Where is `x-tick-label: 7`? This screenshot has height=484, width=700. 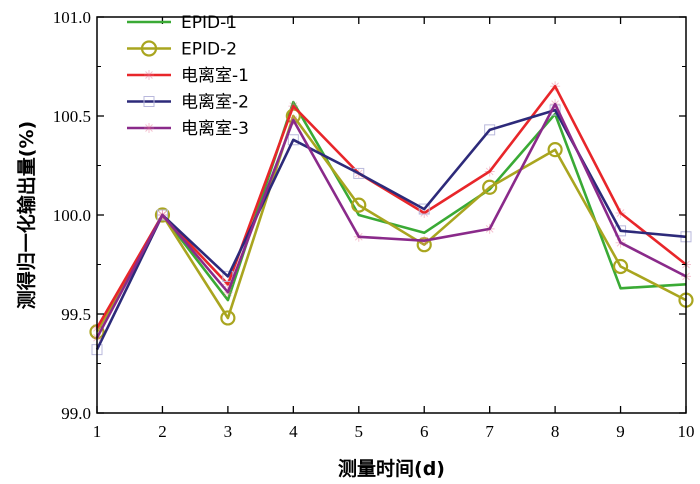
x-tick-label: 7 is located at coordinates (489, 431).